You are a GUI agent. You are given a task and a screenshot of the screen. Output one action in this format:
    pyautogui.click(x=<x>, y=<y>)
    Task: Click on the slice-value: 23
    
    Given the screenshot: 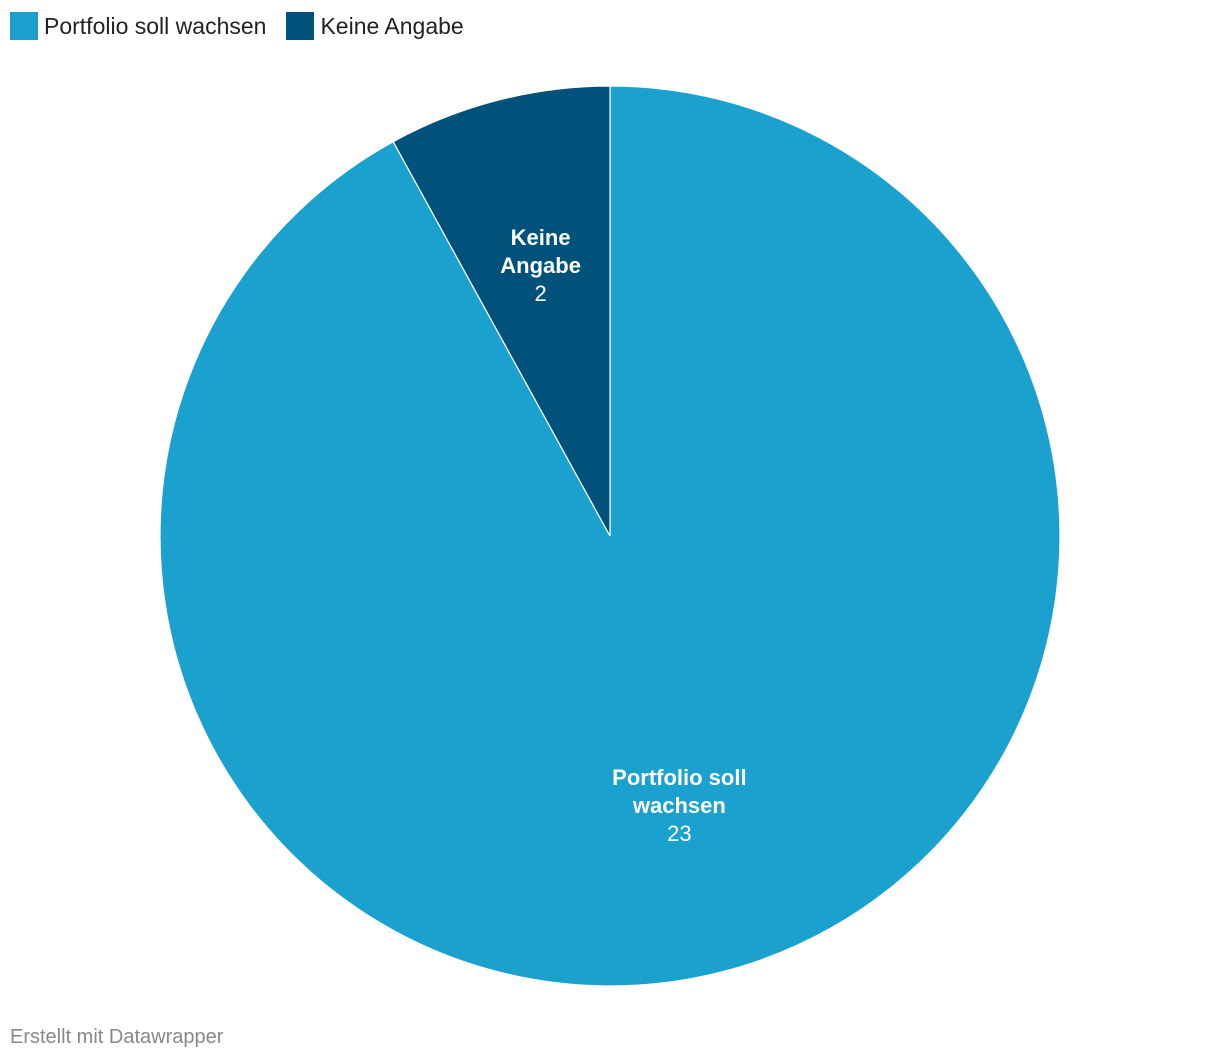 What is the action you would take?
    pyautogui.click(x=679, y=834)
    